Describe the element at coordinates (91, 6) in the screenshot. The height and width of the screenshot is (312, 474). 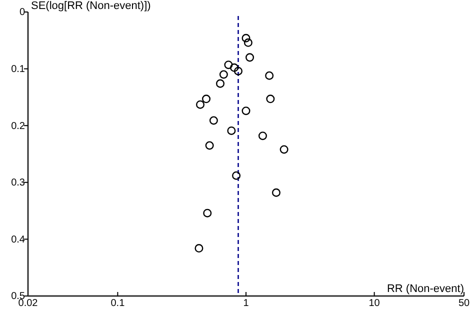
I see `y-axis-title: SE(log[RR (Non-event)])` at that location.